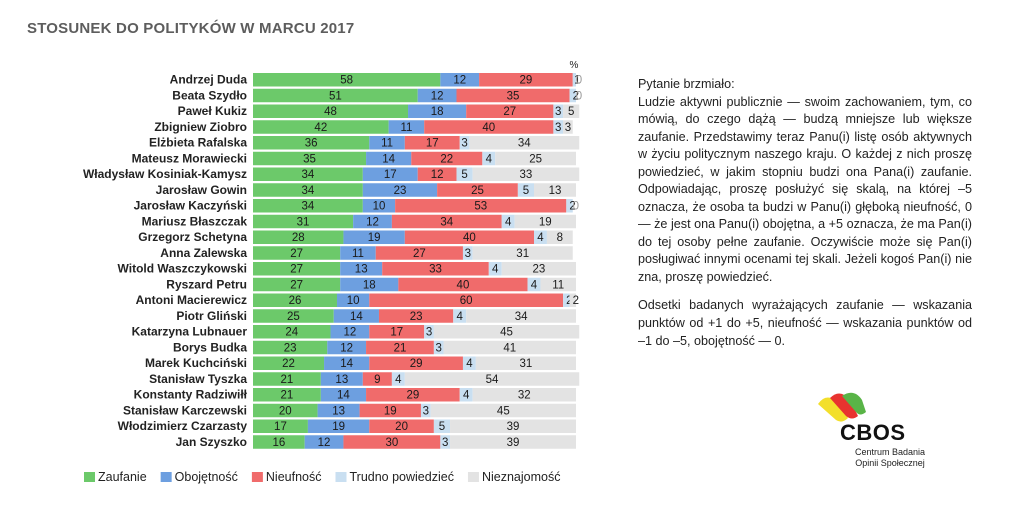 The height and width of the screenshot is (512, 1024). What do you see at coordinates (401, 477) in the screenshot?
I see `legend-label: Trudno powiedzieć` at bounding box center [401, 477].